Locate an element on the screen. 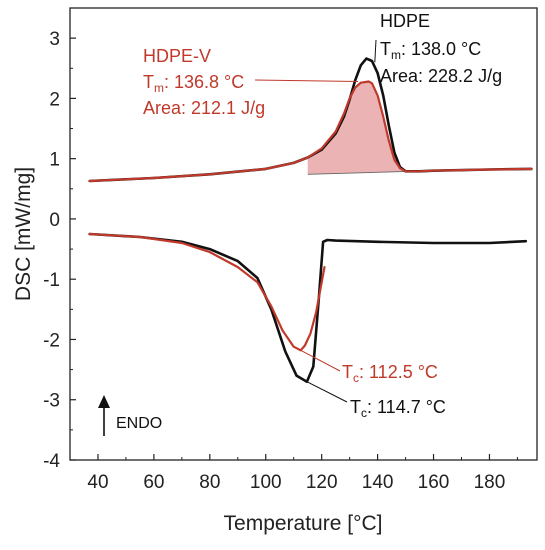 The width and height of the screenshot is (545, 550). tc-hdpev-label: Tc: 112.5 °C is located at coordinates (390, 373).